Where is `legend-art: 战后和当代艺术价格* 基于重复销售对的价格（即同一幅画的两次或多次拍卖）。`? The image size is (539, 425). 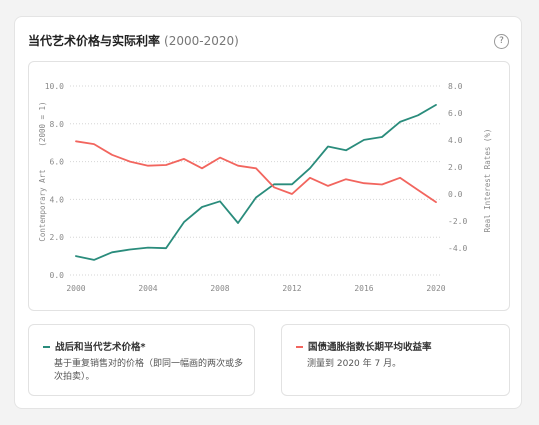
legend-art: 战后和当代艺术价格* 基于重复销售对的价格（即同一幅画的两次或多次拍卖）。 is located at coordinates (141, 360).